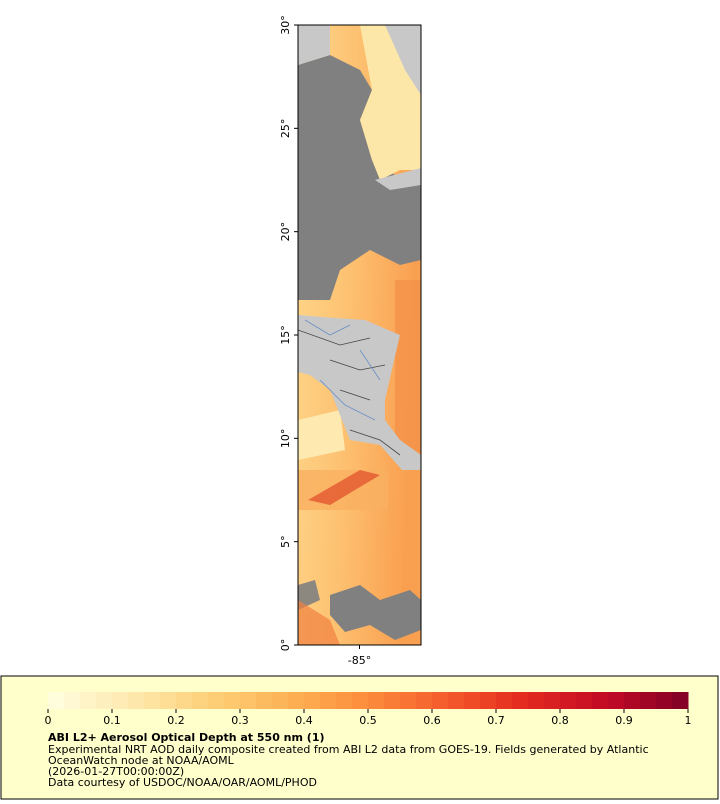 The height and width of the screenshot is (804, 720). I want to click on colorbar: 0 0.1 0.2 0.3 0.4 0.5 0.6 0.7 0.8 0.9 1, so click(368, 709).